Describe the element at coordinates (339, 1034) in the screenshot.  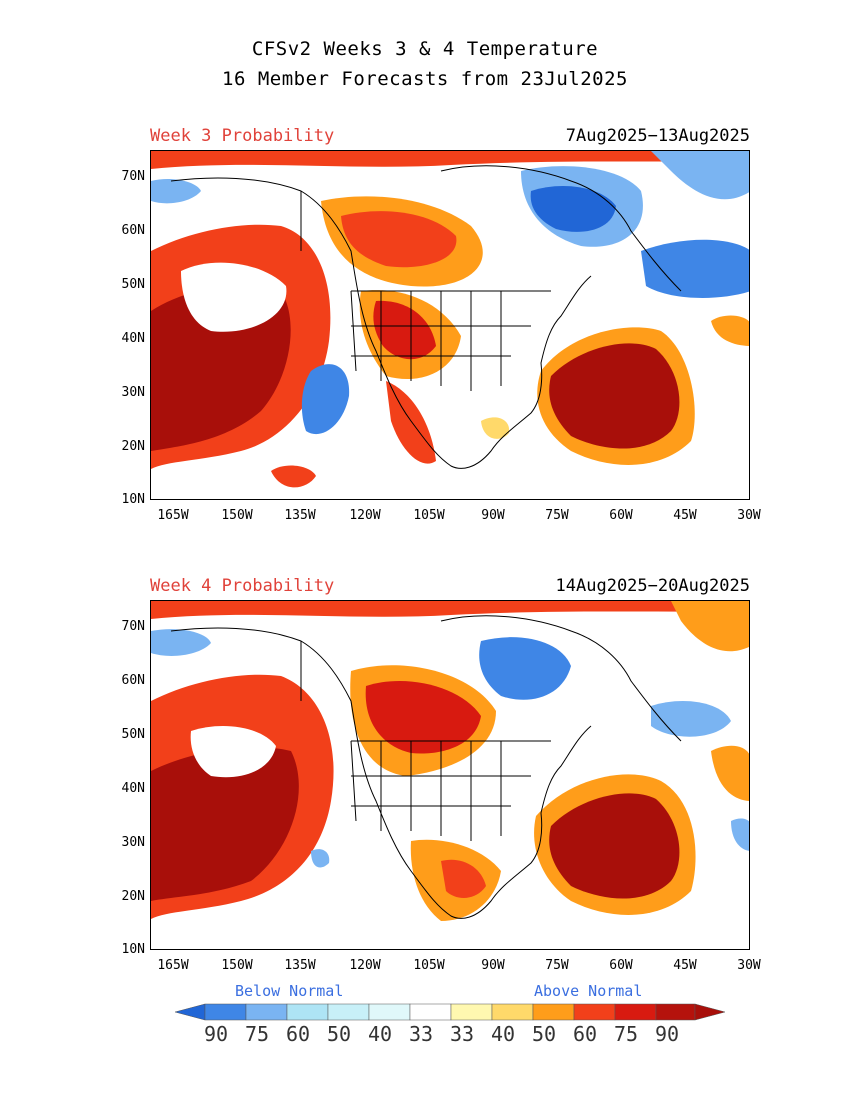
I see `legend-number-50-below: 50` at that location.